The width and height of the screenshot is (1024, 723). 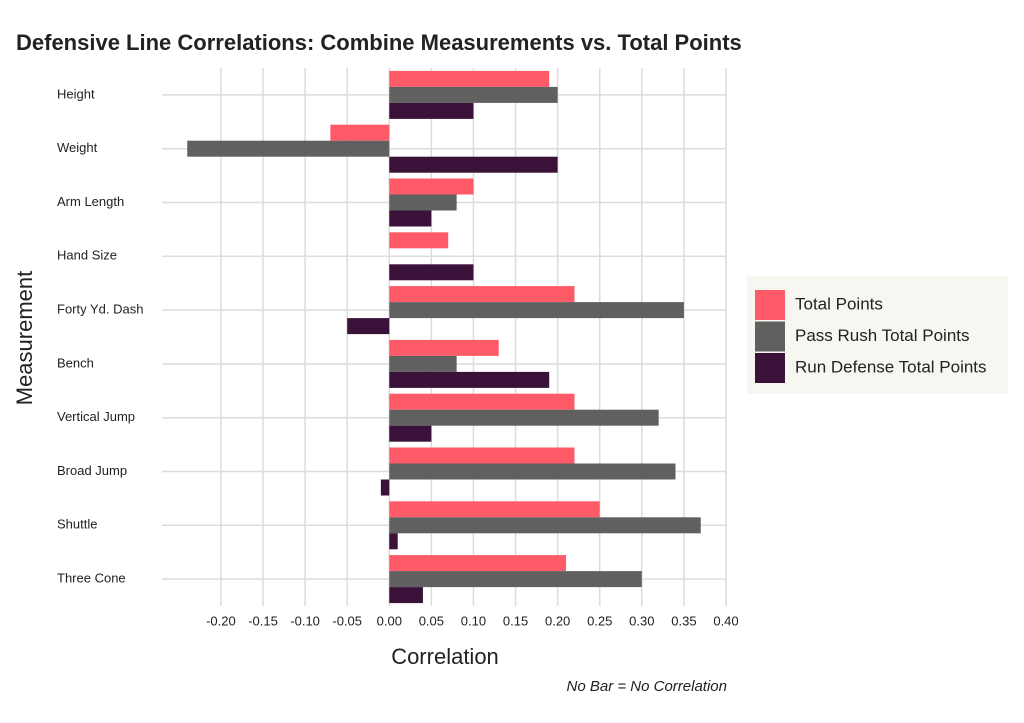 I want to click on legend-box, so click(x=877, y=335).